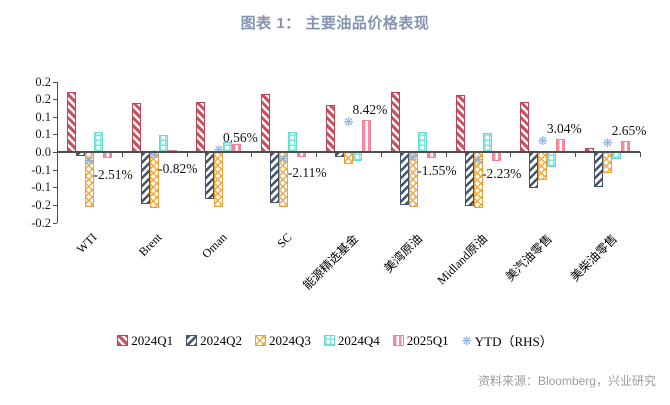 The image size is (670, 405). I want to click on ytd-data-label: -0.82%, so click(178, 168).